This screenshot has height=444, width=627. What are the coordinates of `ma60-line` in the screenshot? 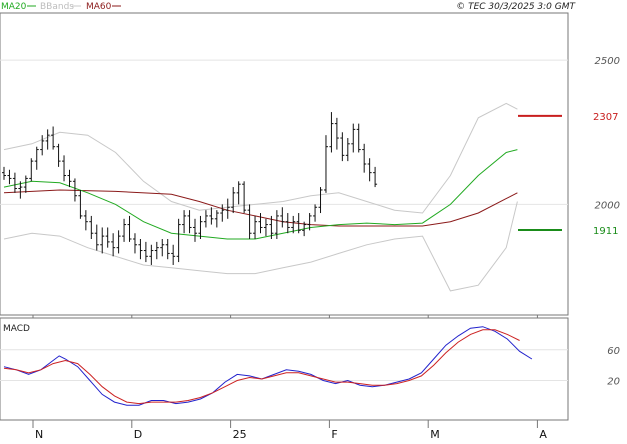 It's located at (260, 208).